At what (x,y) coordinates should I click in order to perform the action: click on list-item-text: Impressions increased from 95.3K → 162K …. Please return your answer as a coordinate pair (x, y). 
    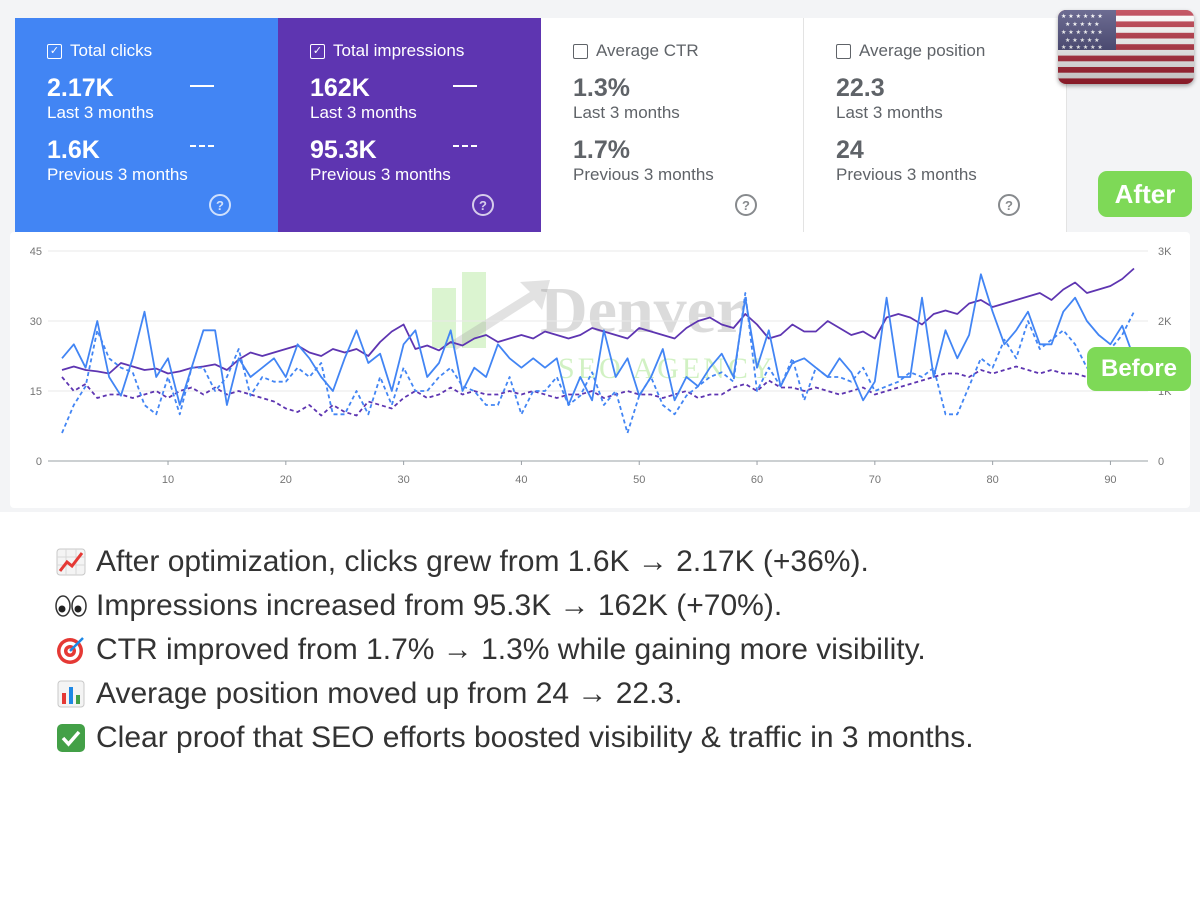
    Looking at the image, I should click on (439, 605).